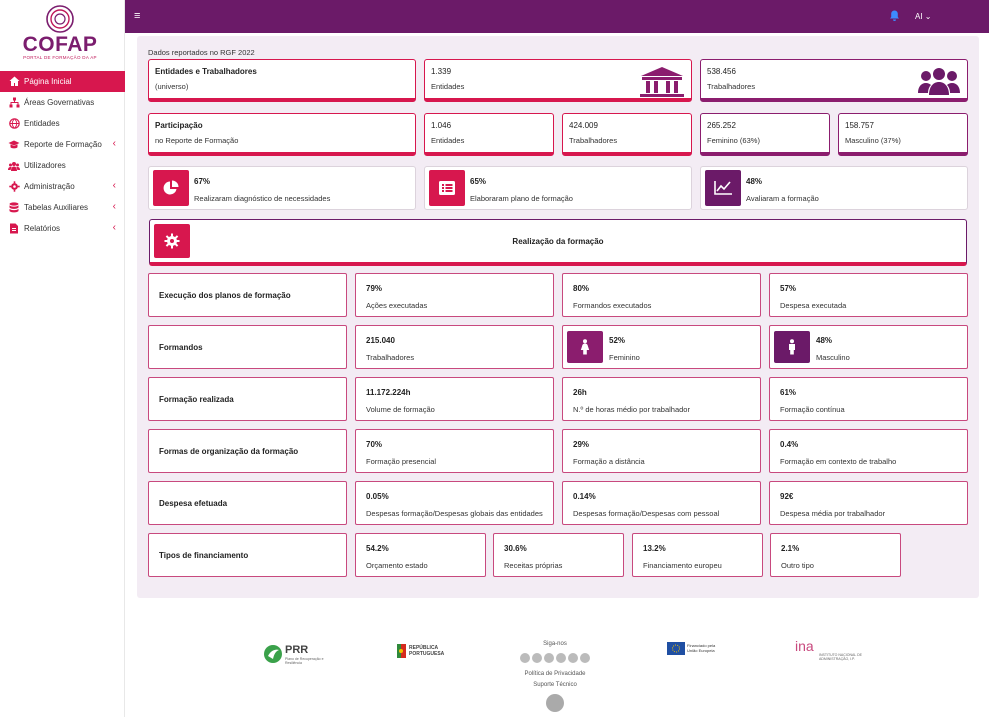 This screenshot has height=717, width=989. I want to click on flag-icon, so click(401, 651).